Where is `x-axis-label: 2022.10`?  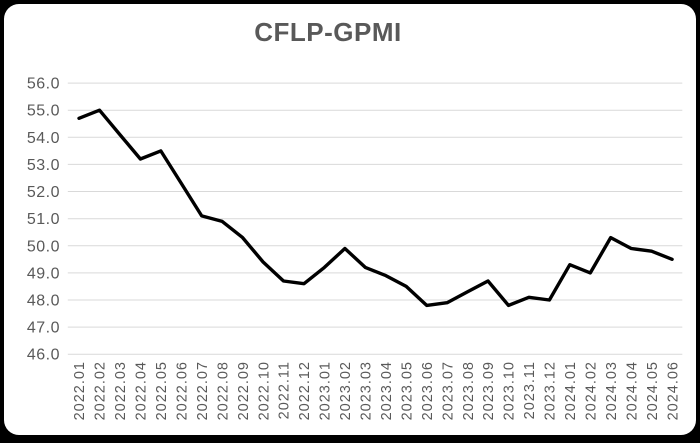 x-axis-label: 2022.10 is located at coordinates (264, 390).